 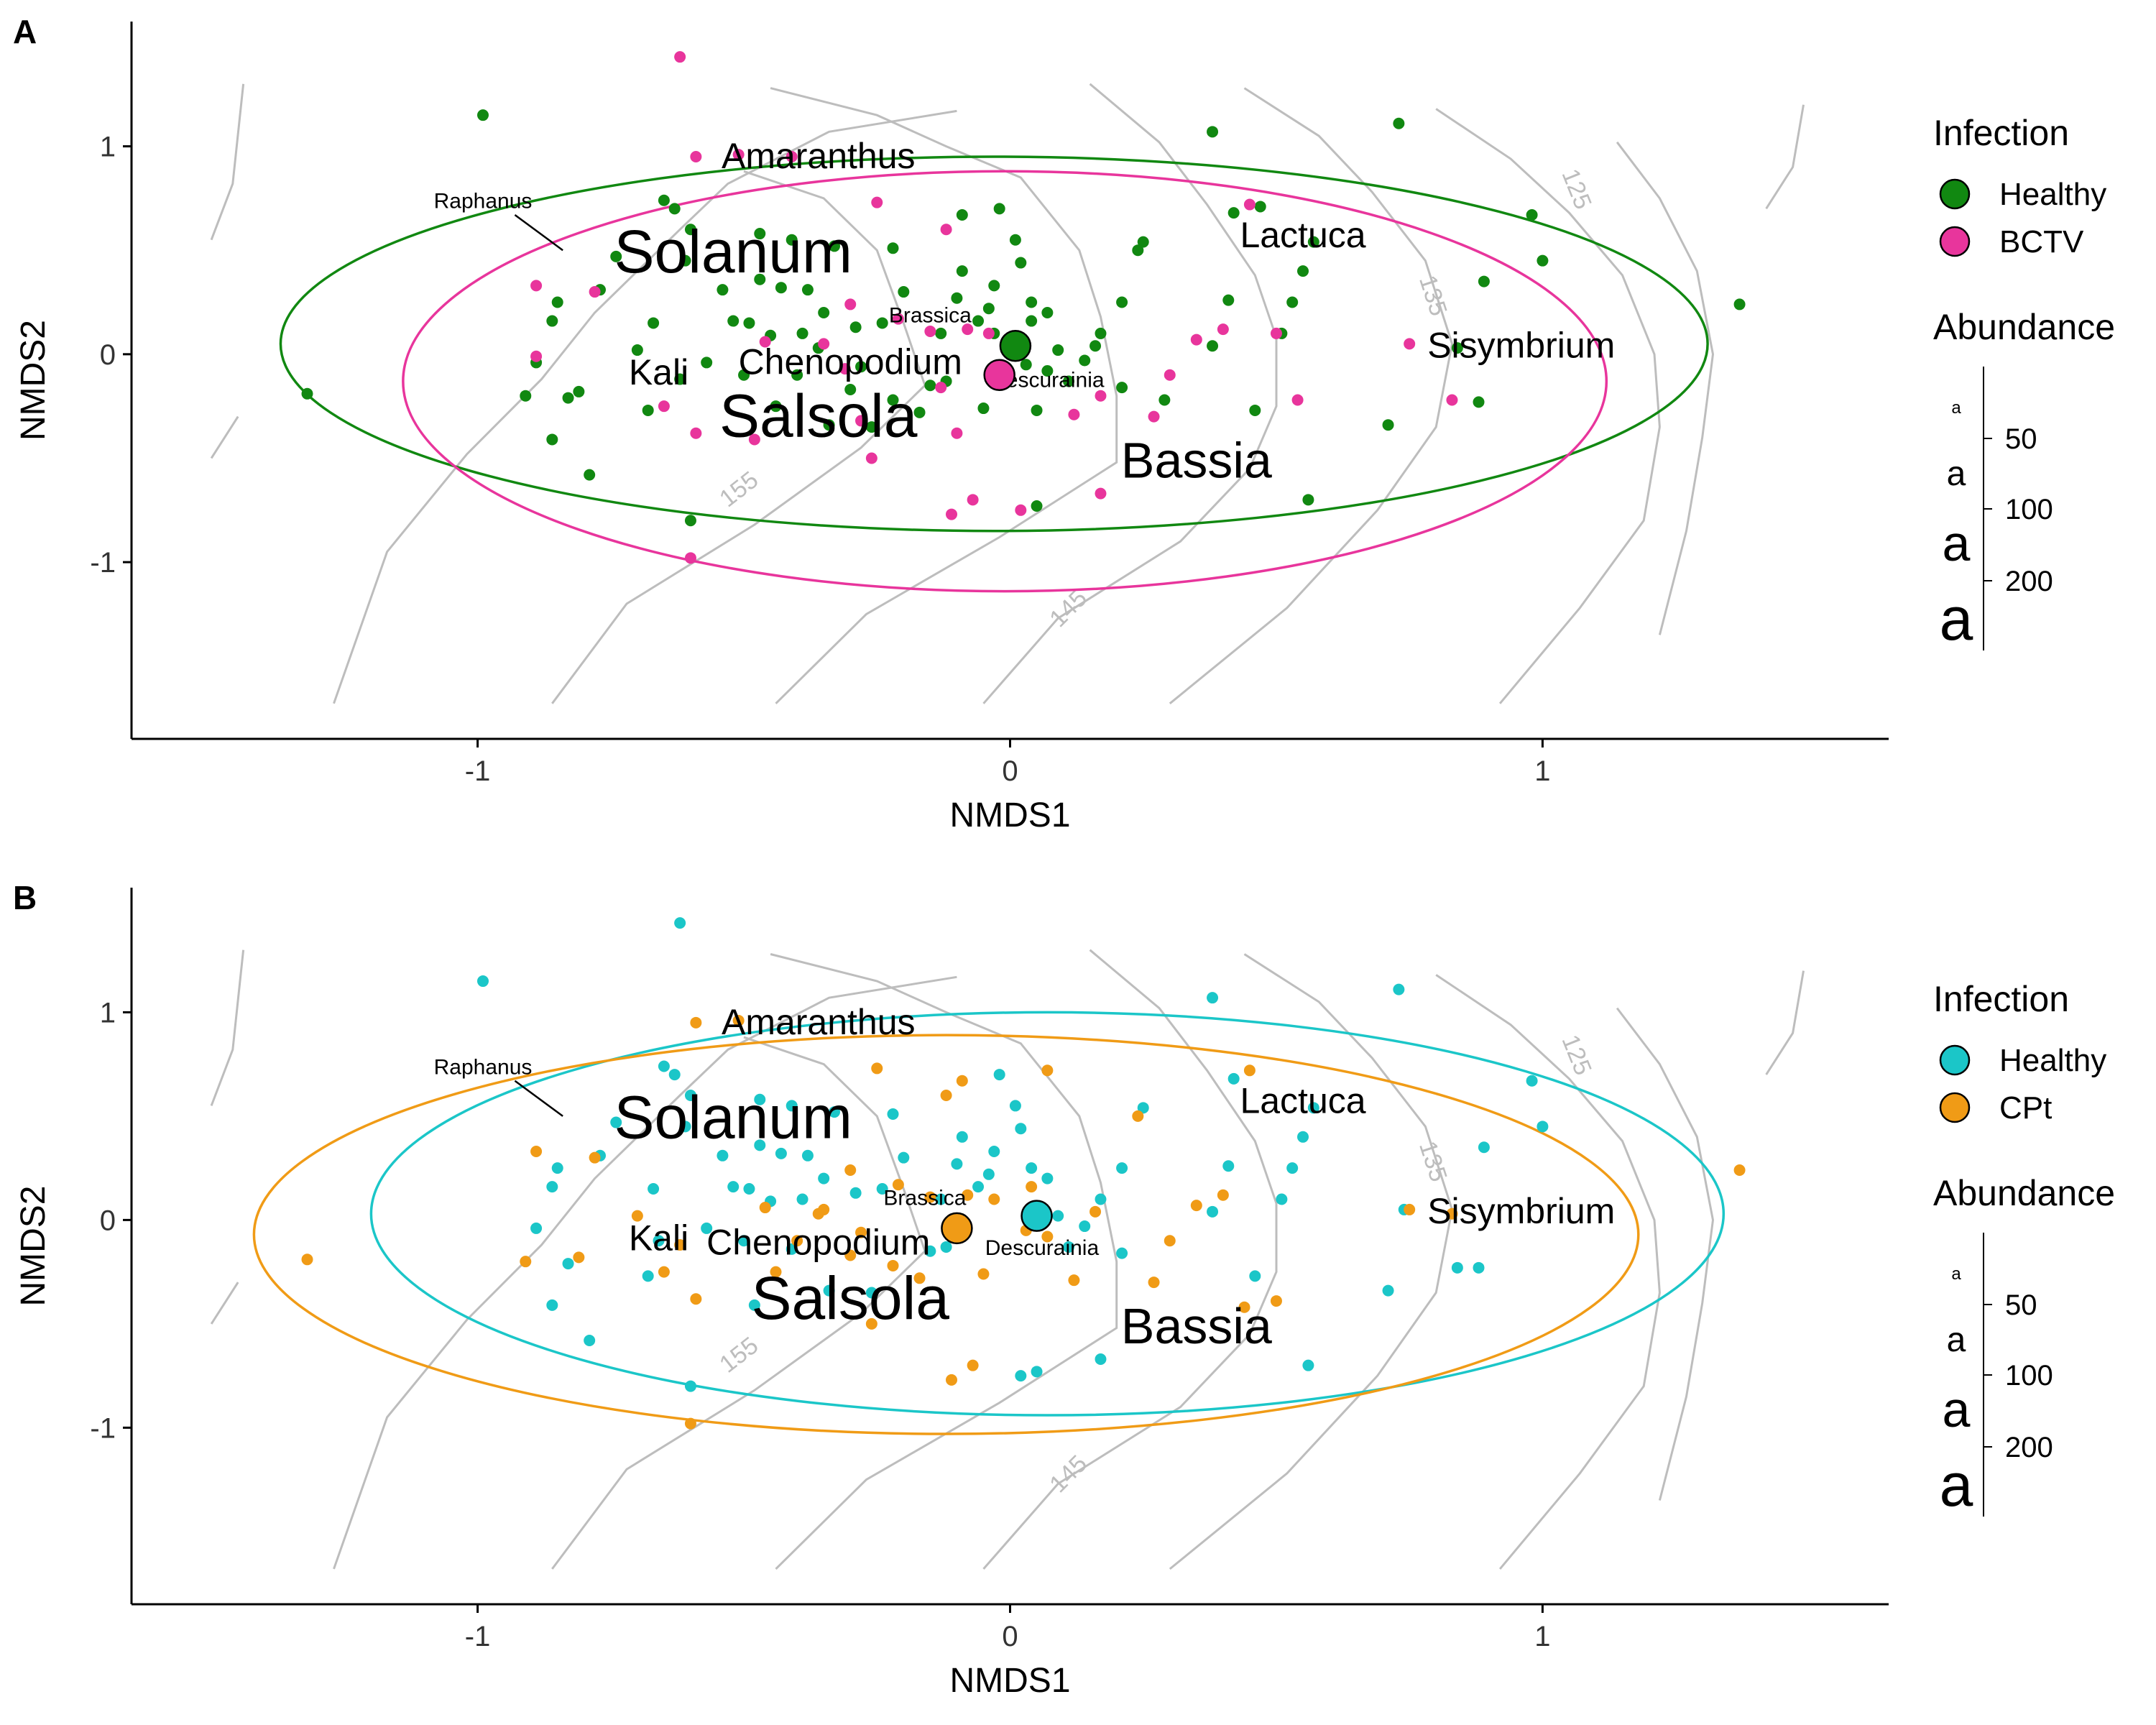 I want to click on ellipse-bctv, so click(x=1005, y=381).